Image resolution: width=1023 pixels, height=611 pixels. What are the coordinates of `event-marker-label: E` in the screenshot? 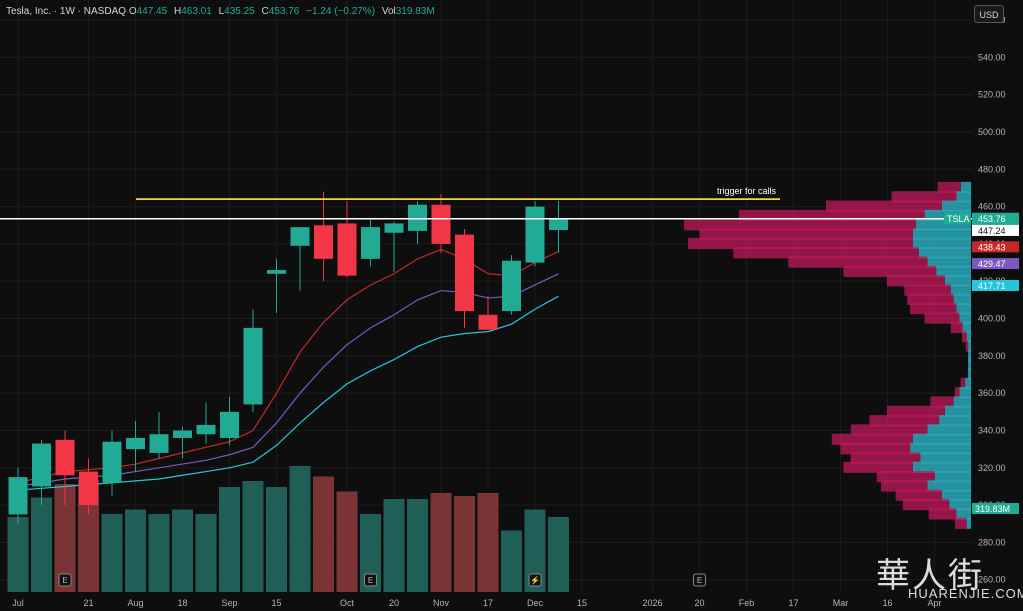 It's located at (370, 580).